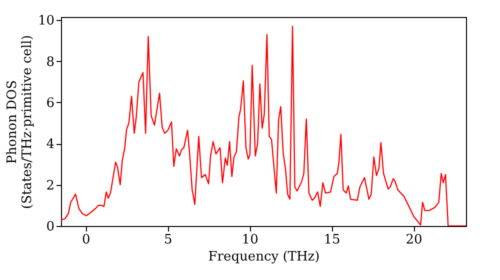  What do you see at coordinates (264, 257) in the screenshot?
I see `x-axis-title: Frequency (THz)` at bounding box center [264, 257].